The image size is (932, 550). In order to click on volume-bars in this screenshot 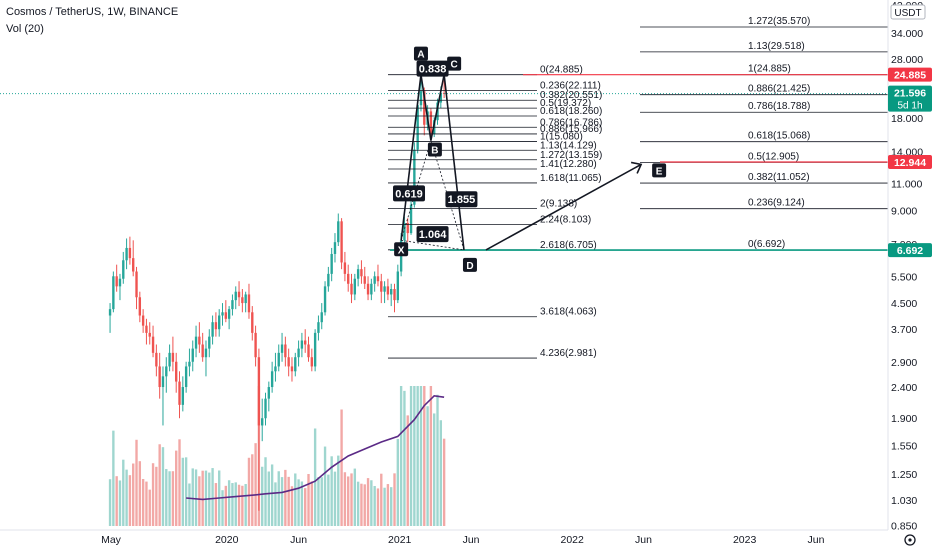, I will do `click(277, 456)`.